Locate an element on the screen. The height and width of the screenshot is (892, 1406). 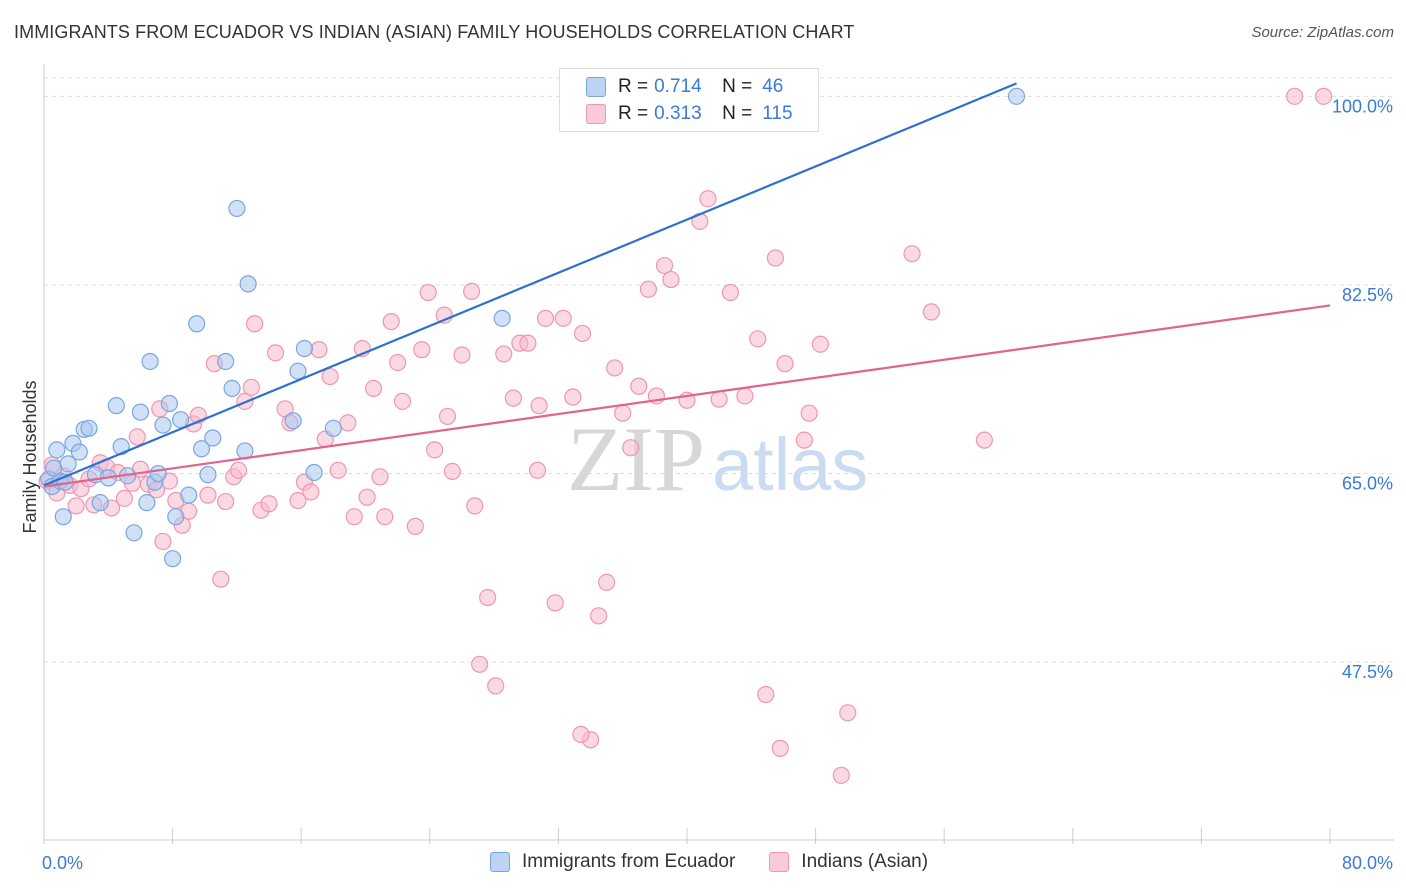
legend-n-value: 115 is located at coordinates (777, 113).